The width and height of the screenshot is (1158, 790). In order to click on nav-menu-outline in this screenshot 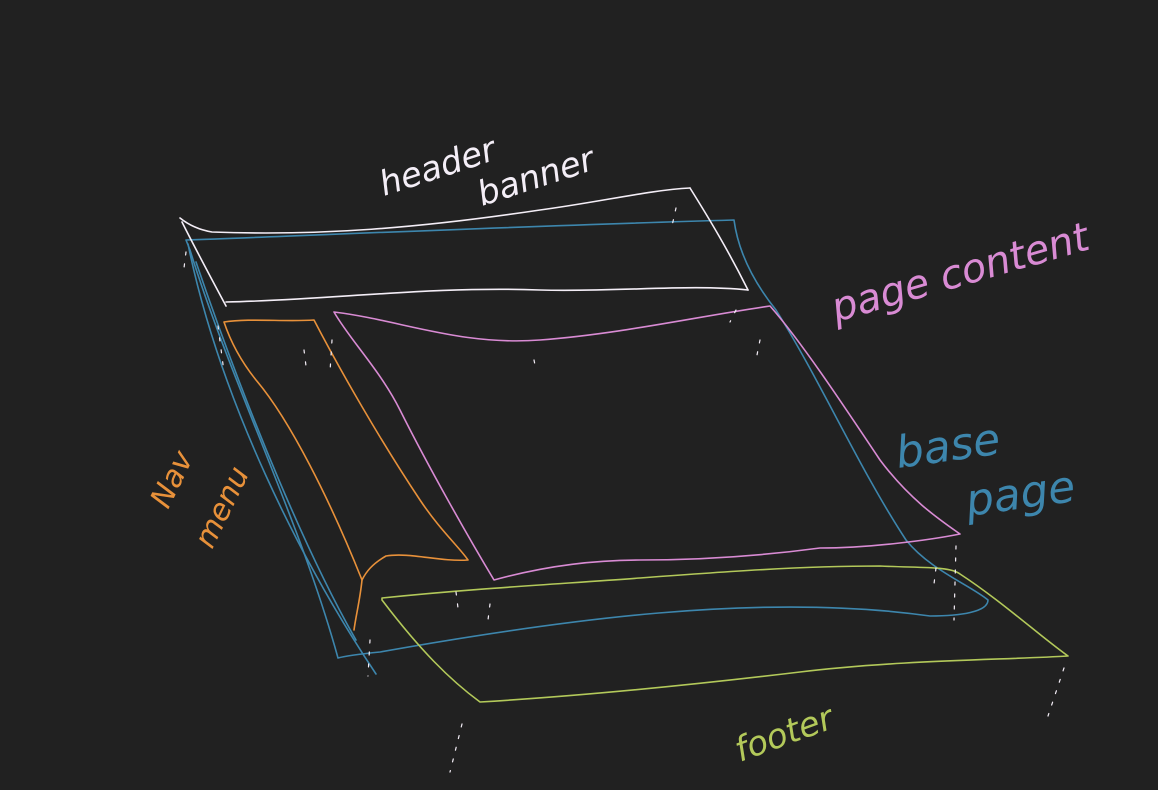, I will do `click(346, 450)`.